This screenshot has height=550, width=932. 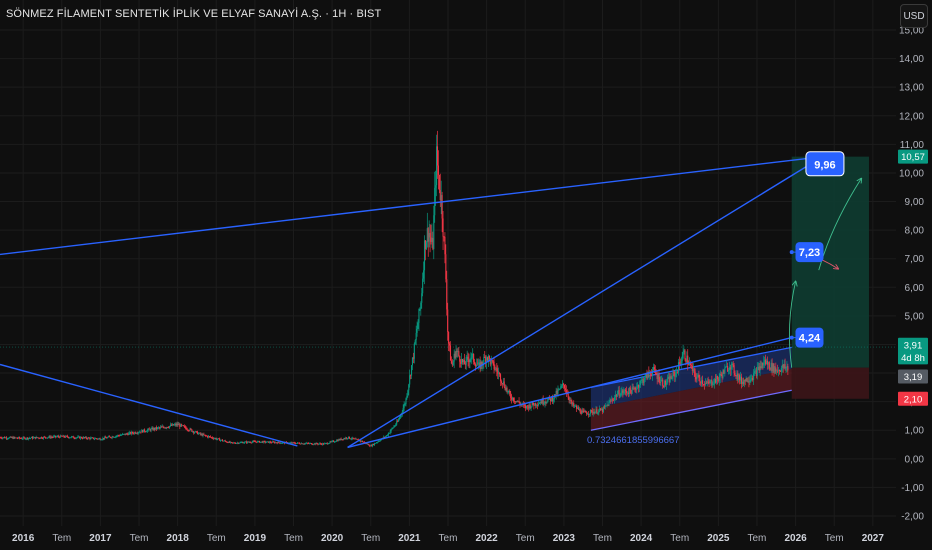 What do you see at coordinates (913, 156) in the screenshot?
I see `price-badge` at bounding box center [913, 156].